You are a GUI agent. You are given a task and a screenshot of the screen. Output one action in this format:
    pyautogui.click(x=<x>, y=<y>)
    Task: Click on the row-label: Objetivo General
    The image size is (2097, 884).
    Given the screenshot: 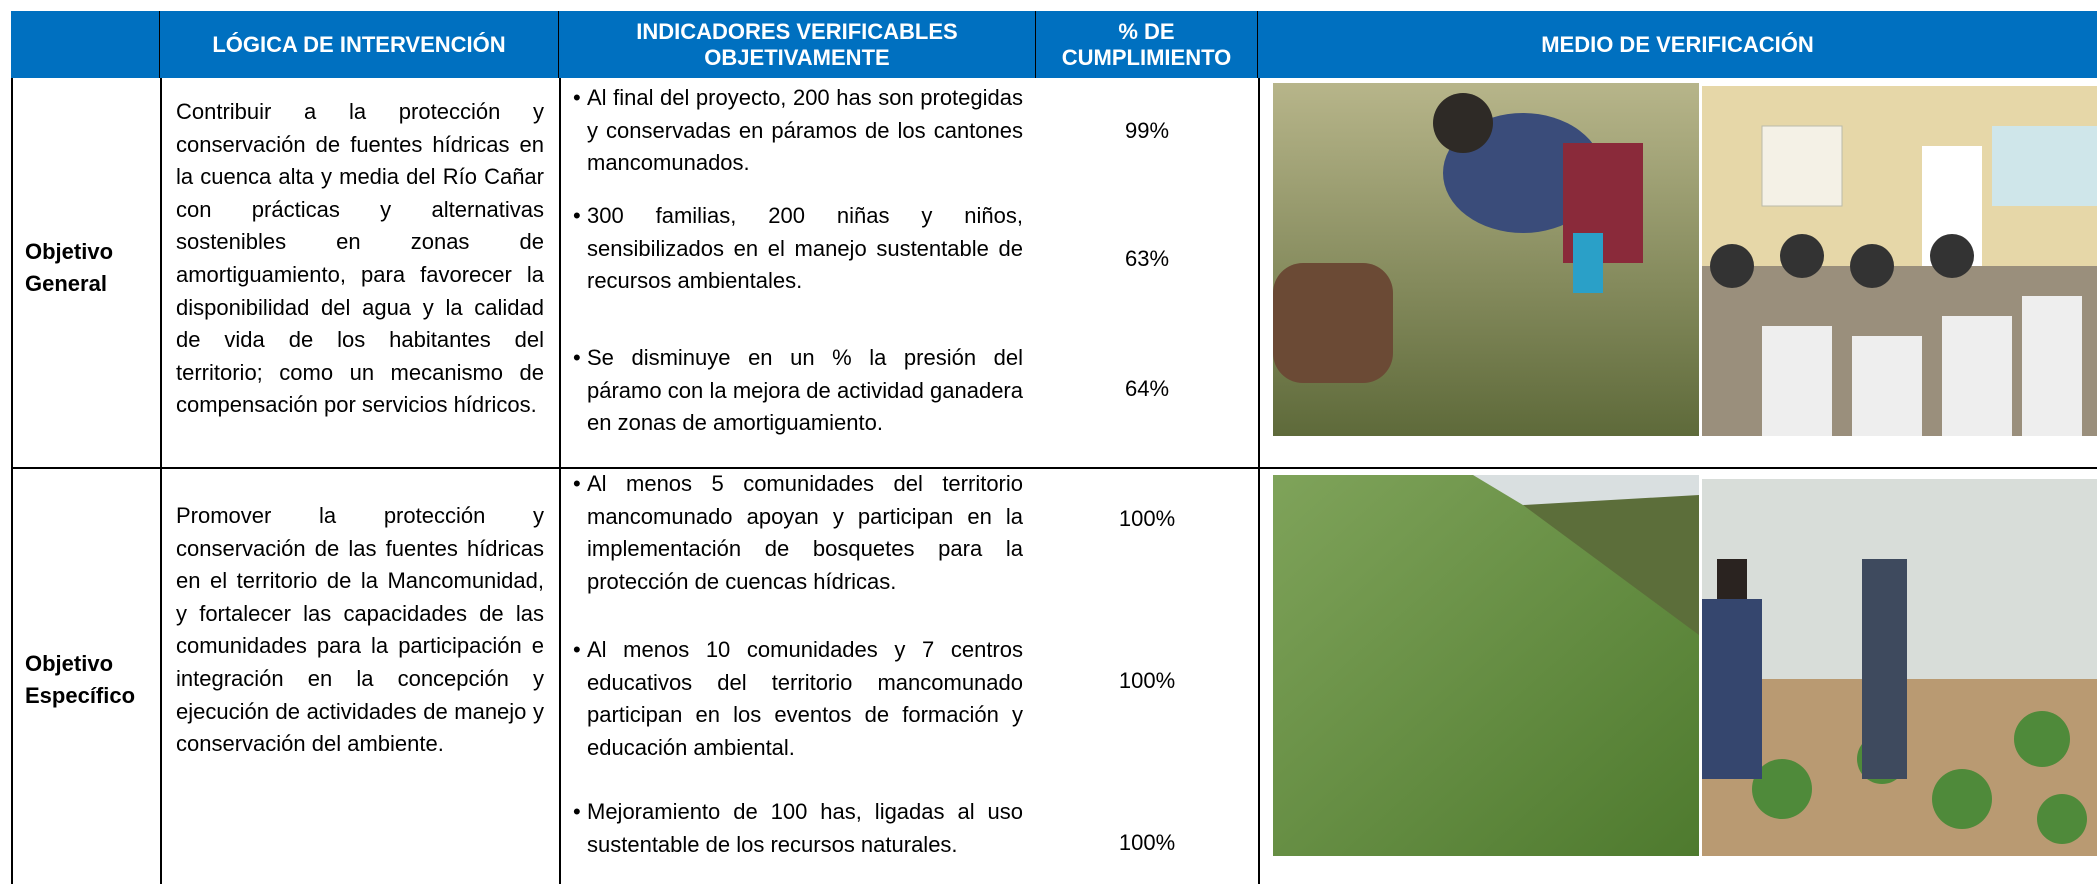 What is the action you would take?
    pyautogui.click(x=69, y=267)
    